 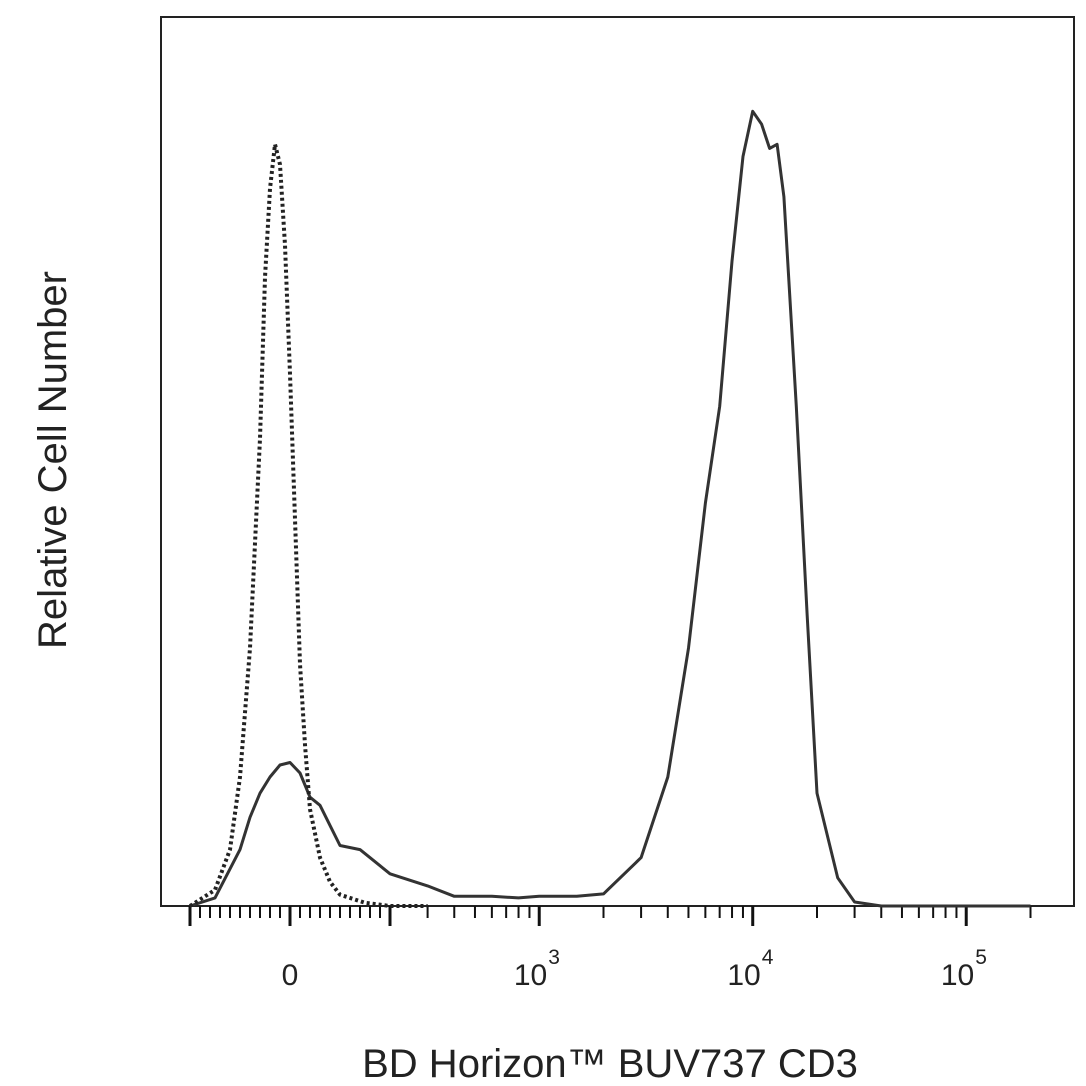 I want to click on x-tick-label: 0, so click(x=290, y=975).